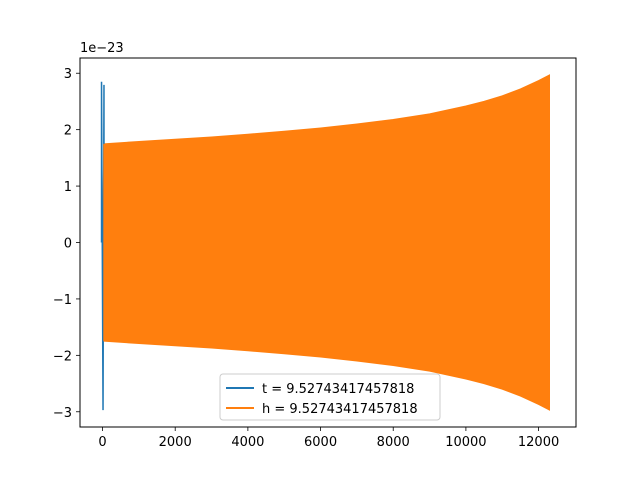  Describe the element at coordinates (247, 442) in the screenshot. I see `x-tick-label: 4000` at that location.